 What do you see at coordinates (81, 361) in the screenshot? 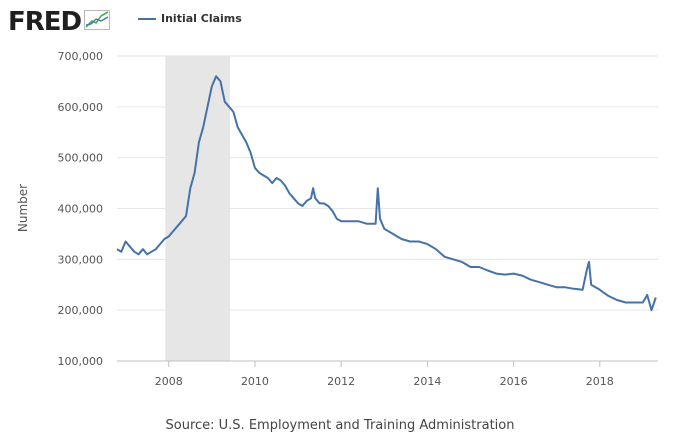
I see `y-tick-label: 100,000` at bounding box center [81, 361].